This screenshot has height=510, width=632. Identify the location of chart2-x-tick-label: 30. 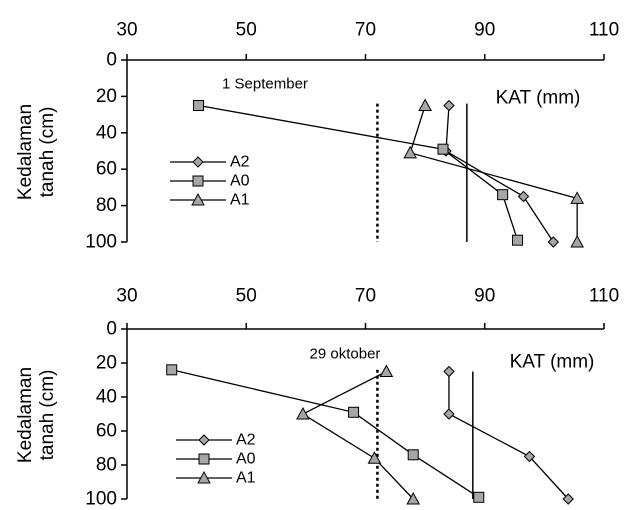
(126, 296).